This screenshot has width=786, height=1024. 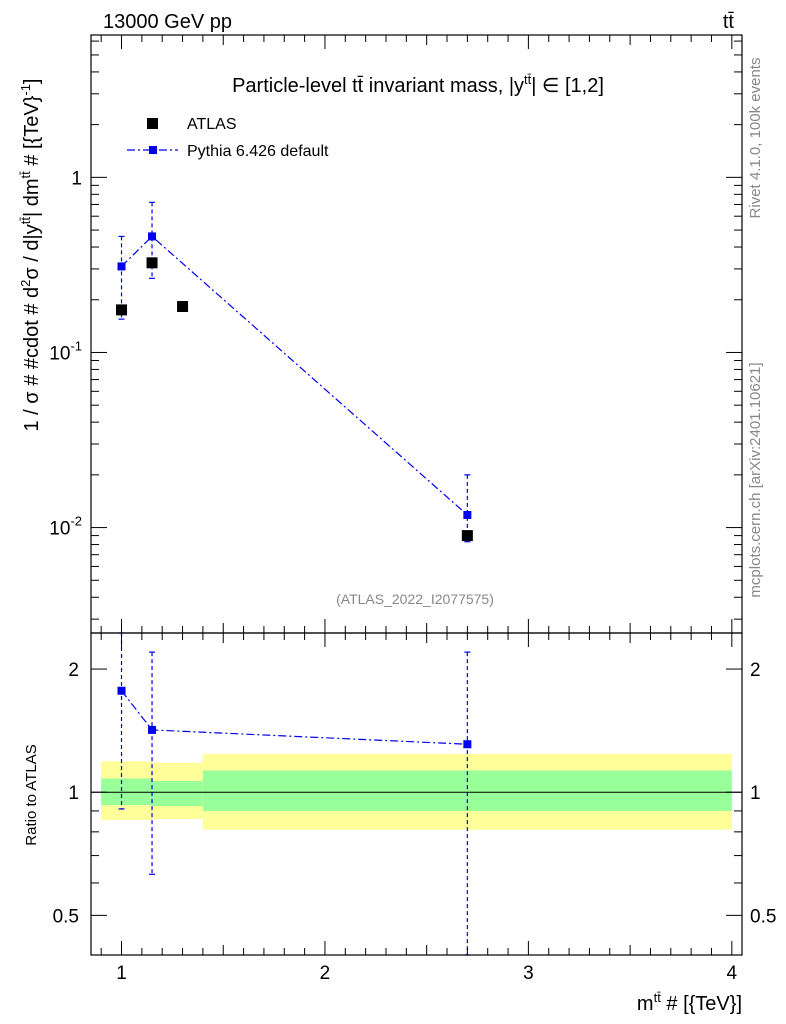 I want to click on x-tick-label-1: 2, so click(x=325, y=973).